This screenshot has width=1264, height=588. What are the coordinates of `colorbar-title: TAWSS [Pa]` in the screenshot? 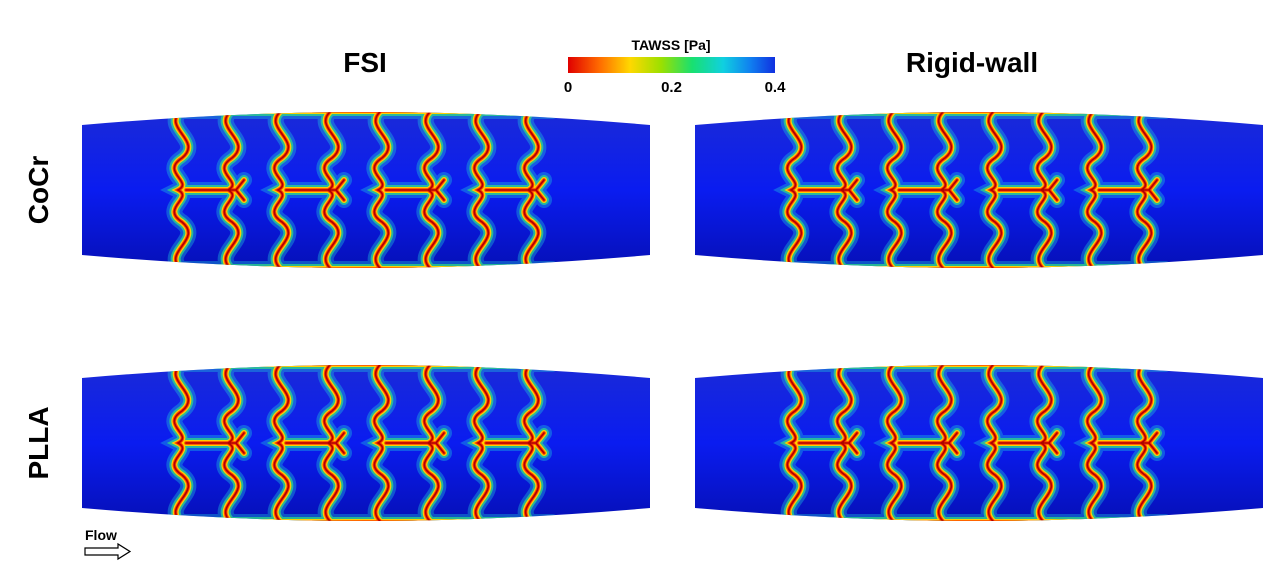 It's located at (670, 45).